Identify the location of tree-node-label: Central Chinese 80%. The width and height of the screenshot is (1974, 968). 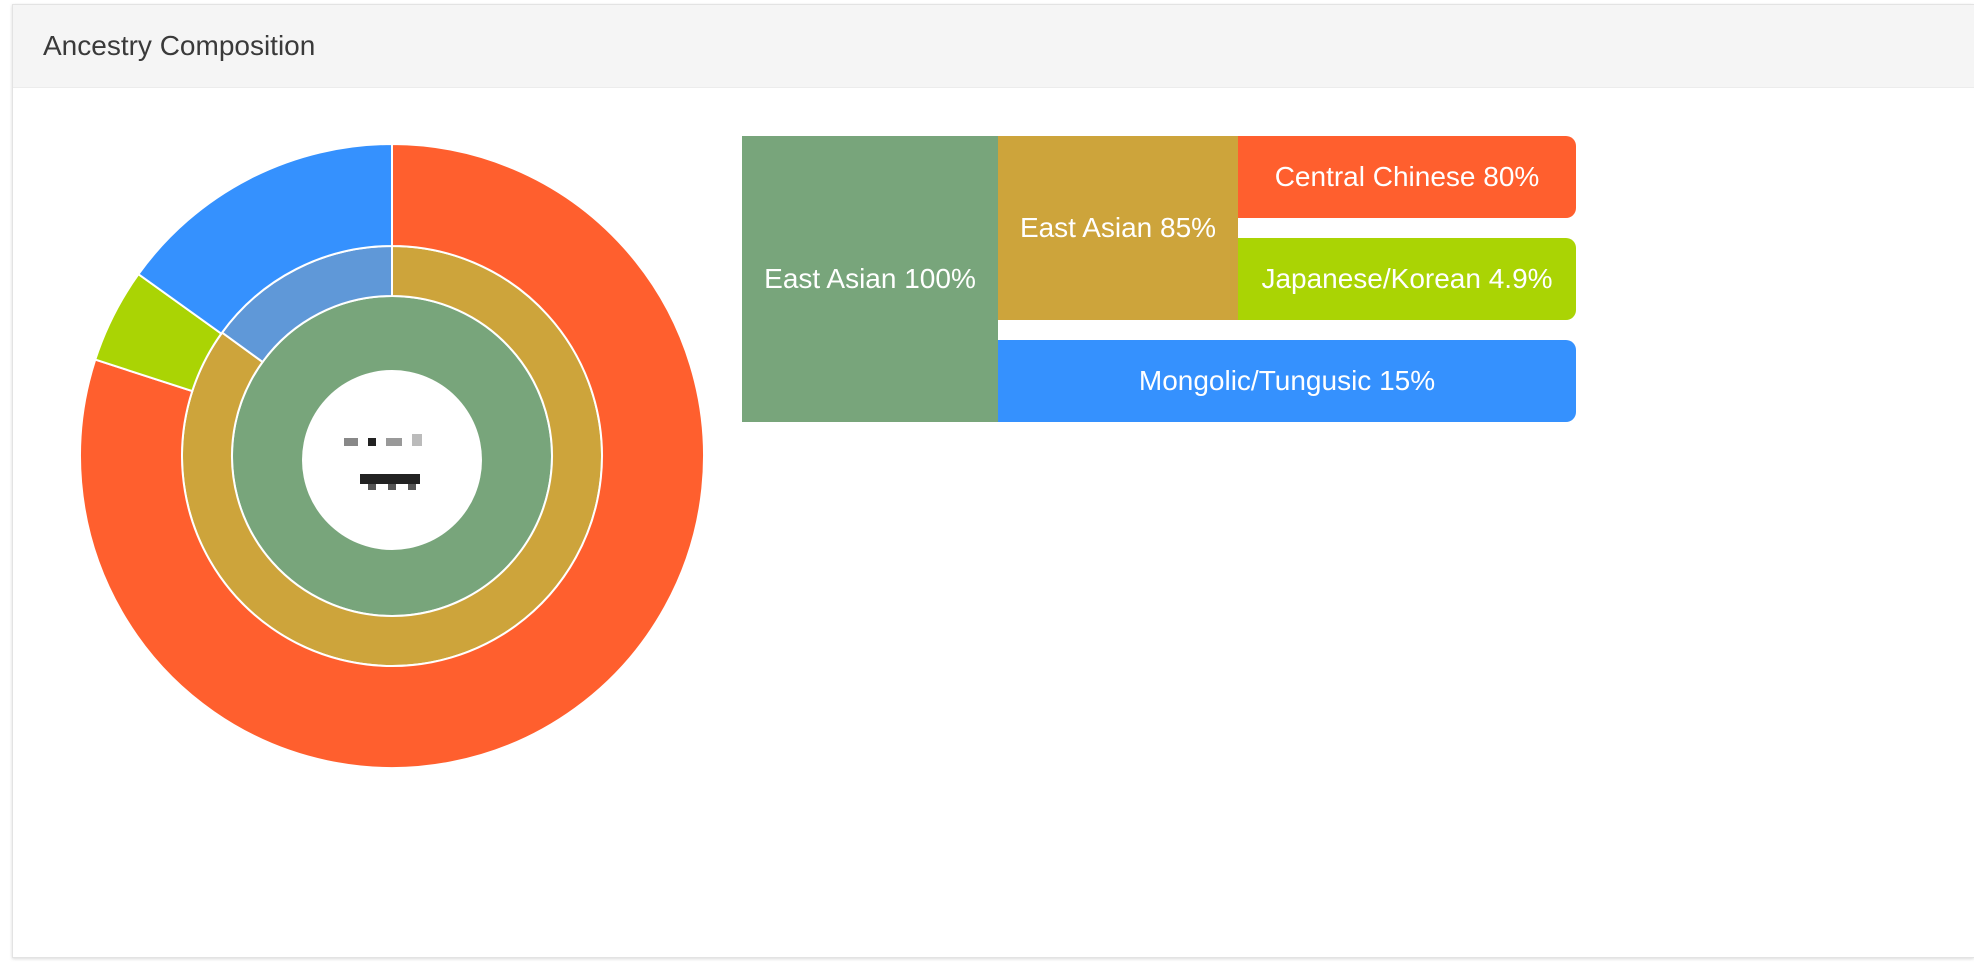
(1407, 176).